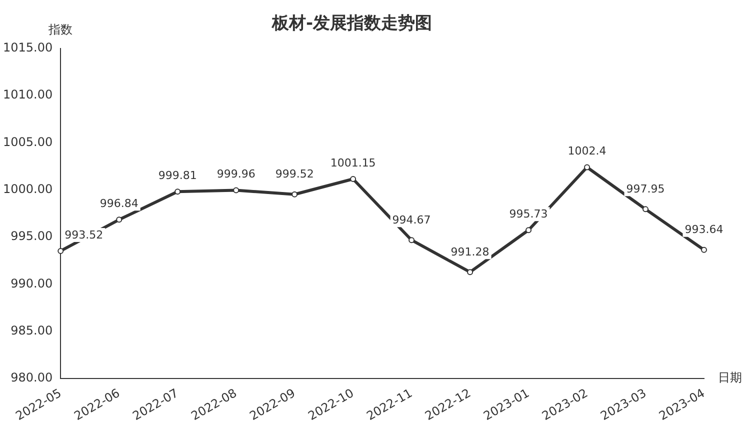  I want to click on chart-title: 板材-发展指数走势图, so click(351, 24).